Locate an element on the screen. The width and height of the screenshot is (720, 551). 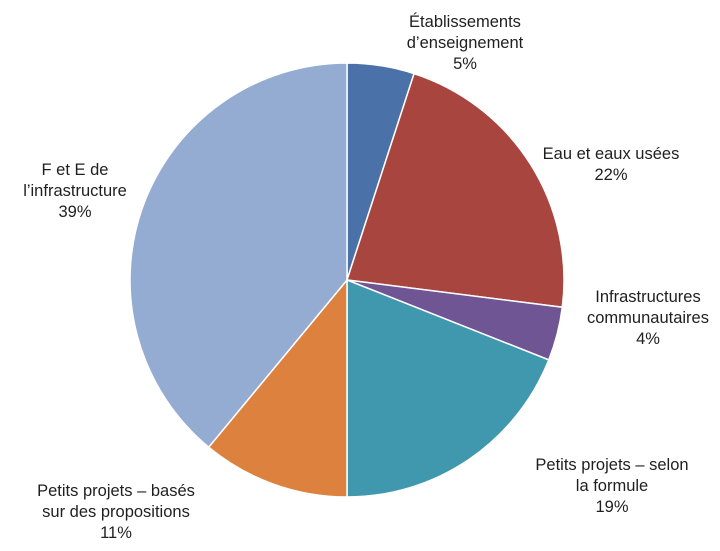
label-petits-projets-formule: Petits projets – selon la formule 19% is located at coordinates (612, 486).